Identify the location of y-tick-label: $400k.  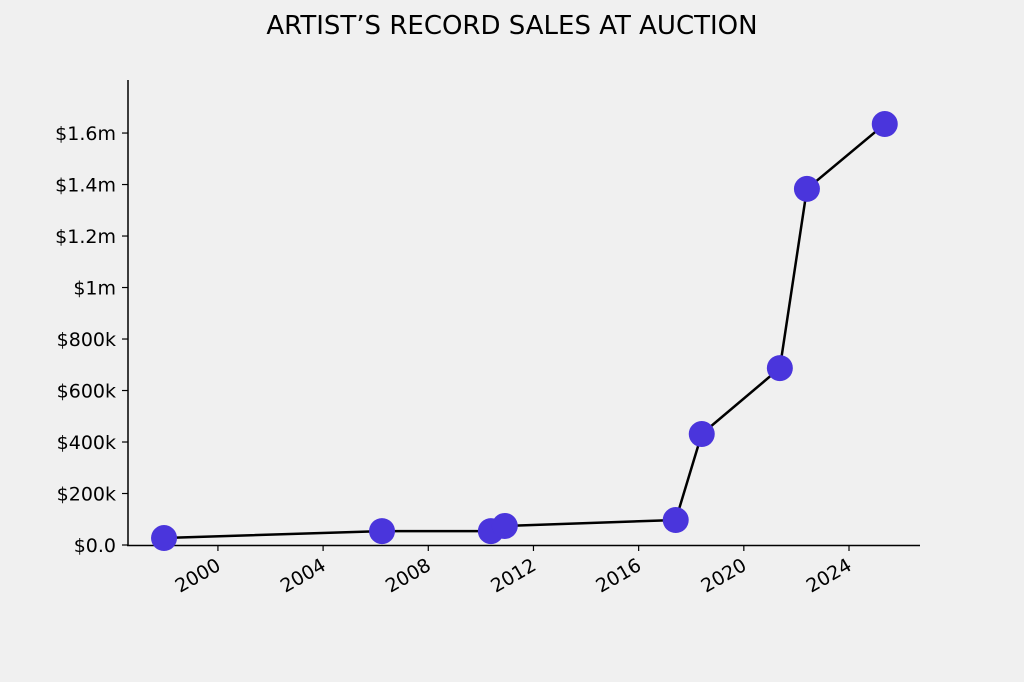
(86, 443).